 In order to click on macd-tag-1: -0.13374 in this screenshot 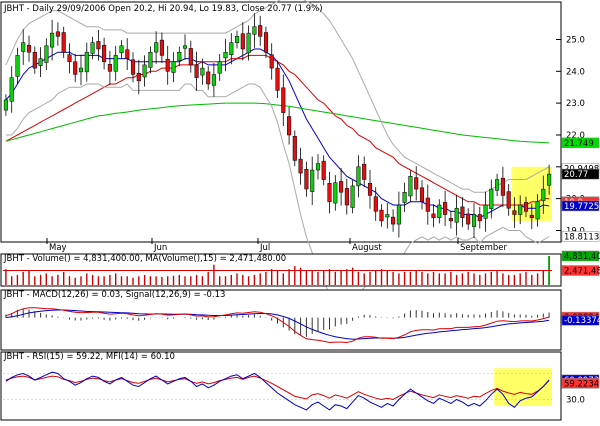, I will do `click(582, 321)`.